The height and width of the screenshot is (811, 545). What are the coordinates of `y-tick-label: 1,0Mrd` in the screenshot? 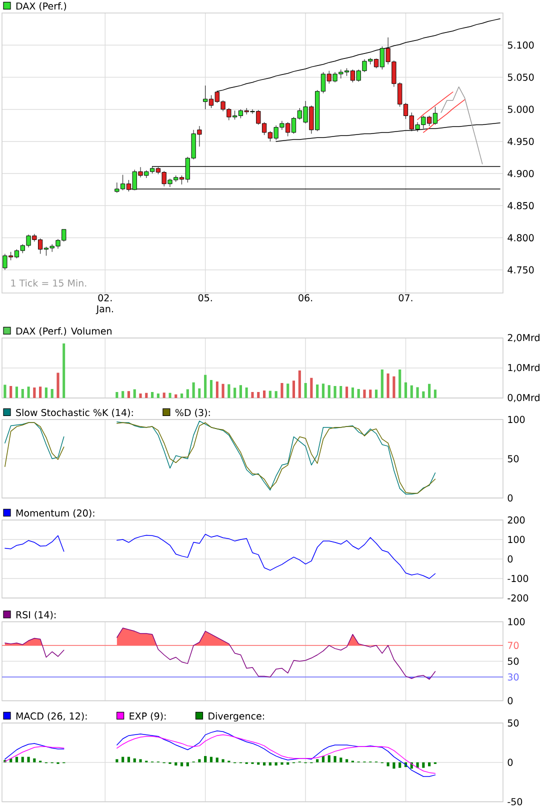 It's located at (524, 368).